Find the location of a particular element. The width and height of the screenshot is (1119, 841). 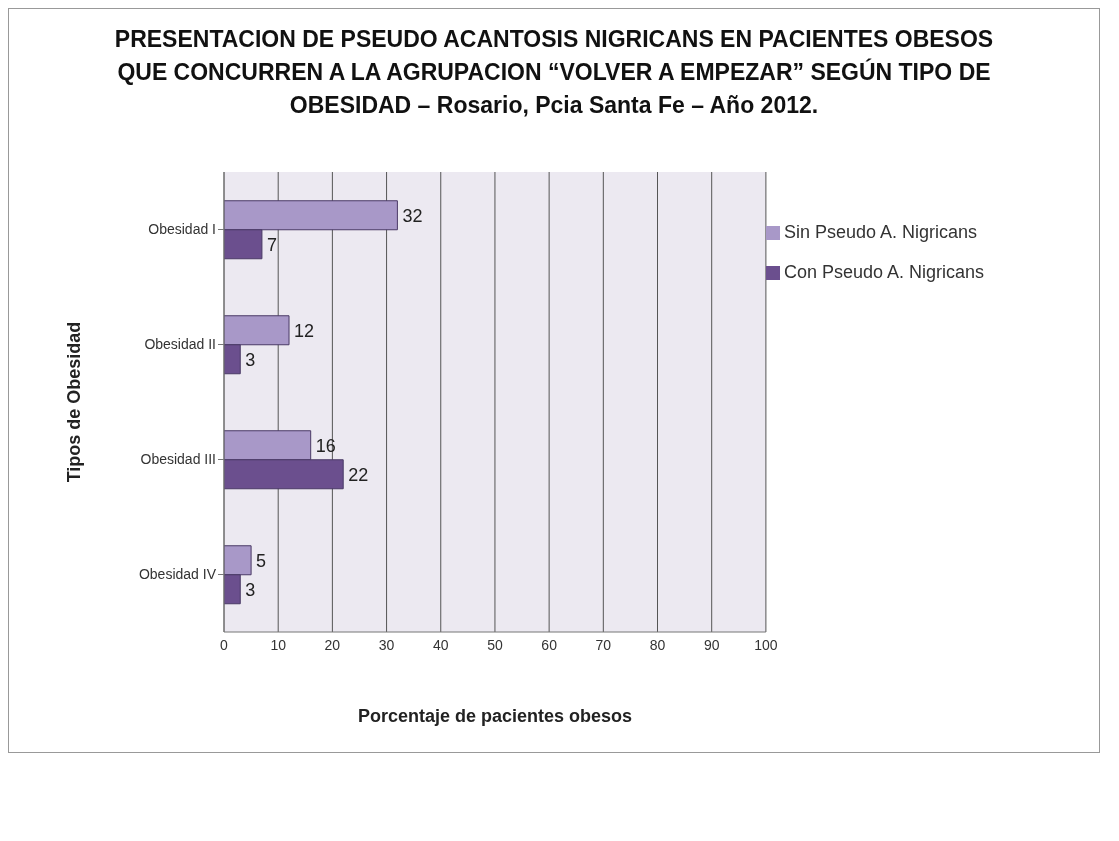

x-tick-label: 50 is located at coordinates (495, 644).